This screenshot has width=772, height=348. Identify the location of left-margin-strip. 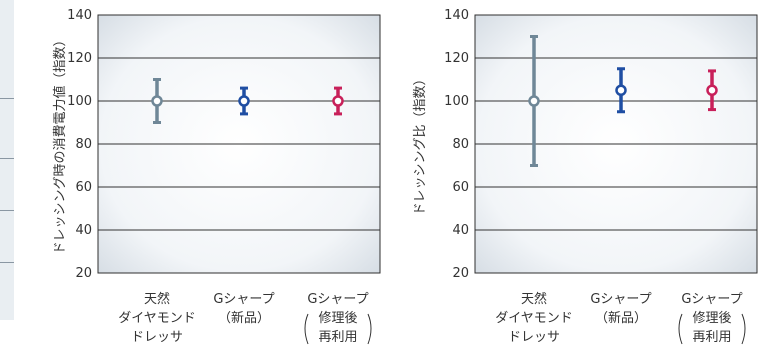
(7, 160).